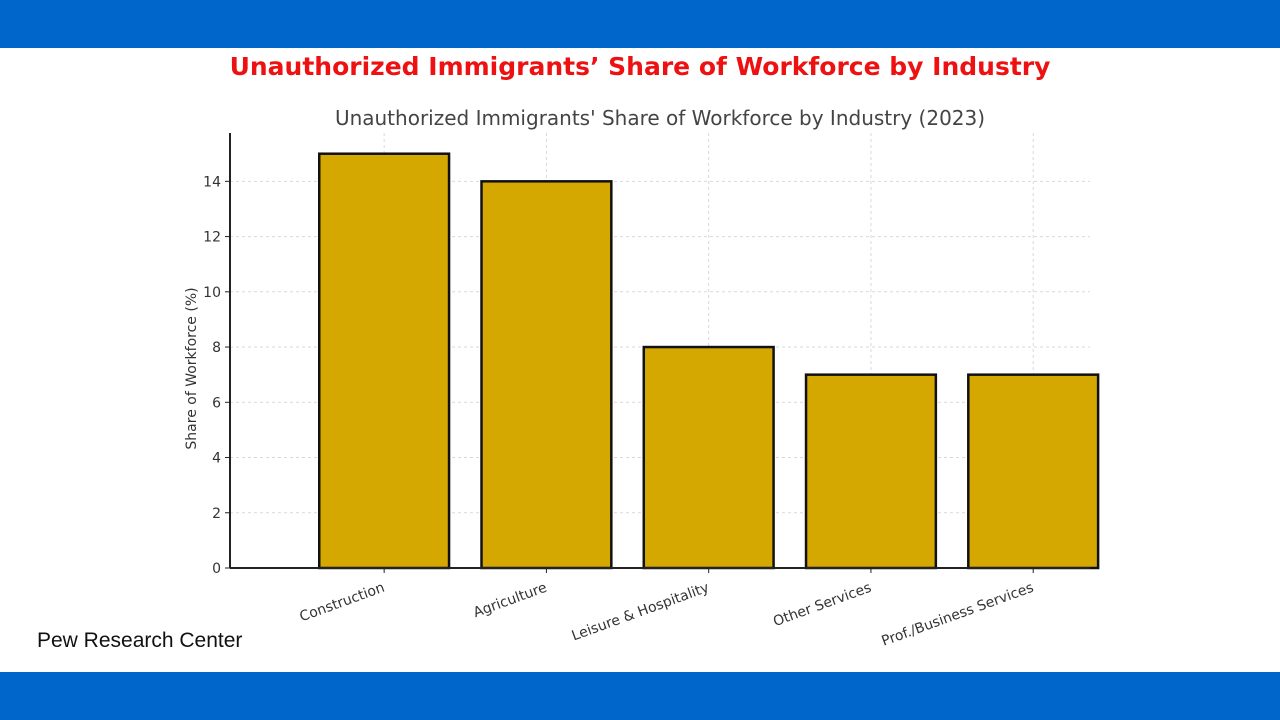 This screenshot has width=1280, height=720. Describe the element at coordinates (192, 368) in the screenshot. I see `y-axis-label: Share of Workforce (%)` at that location.